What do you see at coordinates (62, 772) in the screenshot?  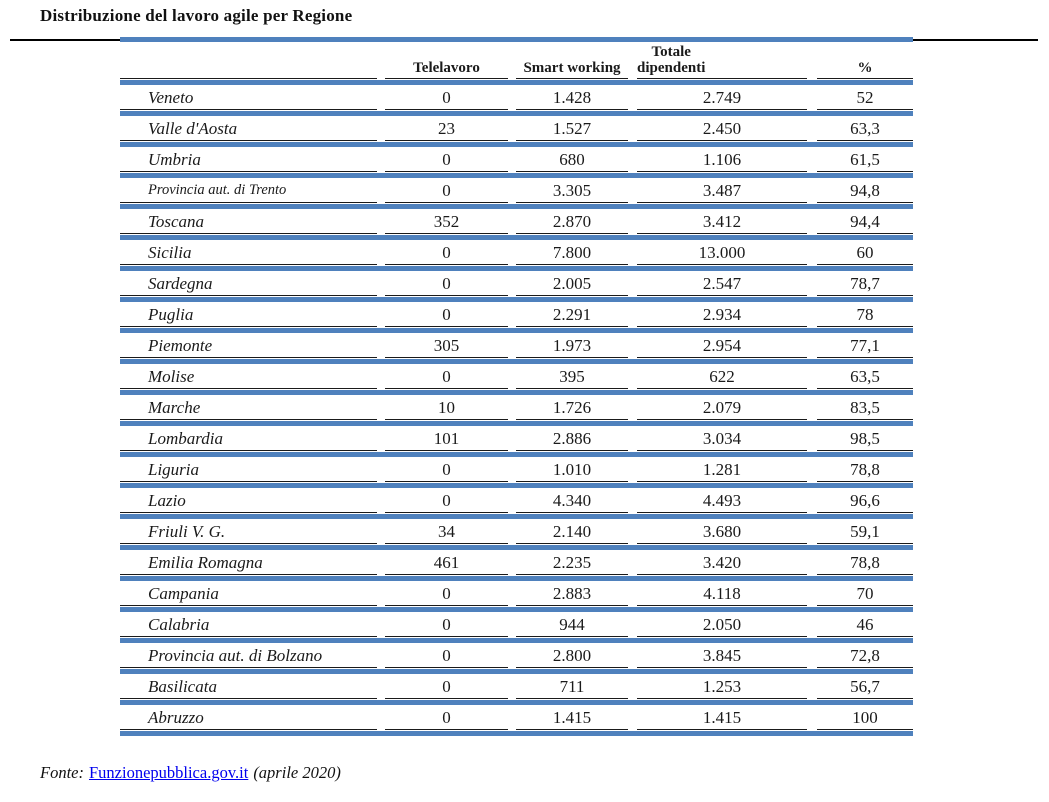 I see `source-label: Fonte:` at bounding box center [62, 772].